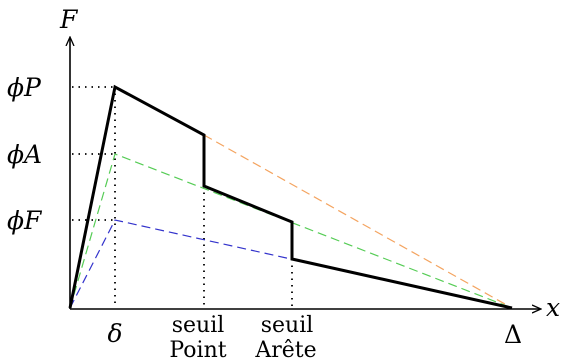  Describe the element at coordinates (114, 333) in the screenshot. I see `x-tick-delta: δ` at that location.